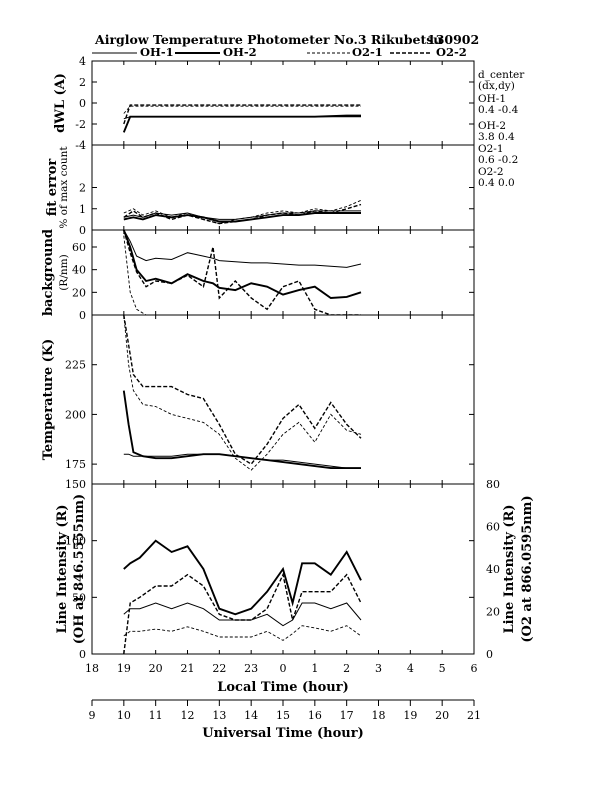 The image size is (612, 792). Describe the element at coordinates (527, 568) in the screenshot. I see `y-right-axis-label2: (O2 at 866.0595nm)` at that location.